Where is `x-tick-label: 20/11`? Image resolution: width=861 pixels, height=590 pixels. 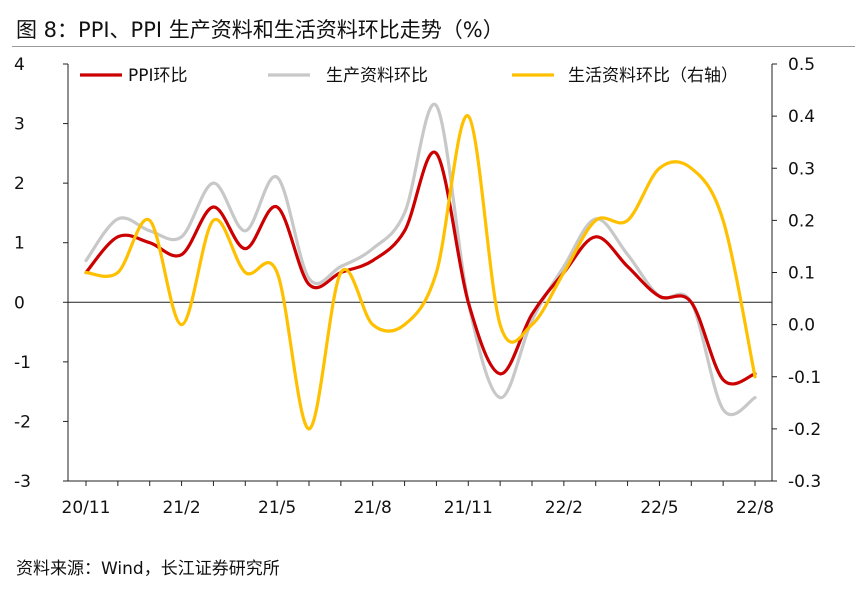
x-tick-label: 20/11 is located at coordinates (86, 508).